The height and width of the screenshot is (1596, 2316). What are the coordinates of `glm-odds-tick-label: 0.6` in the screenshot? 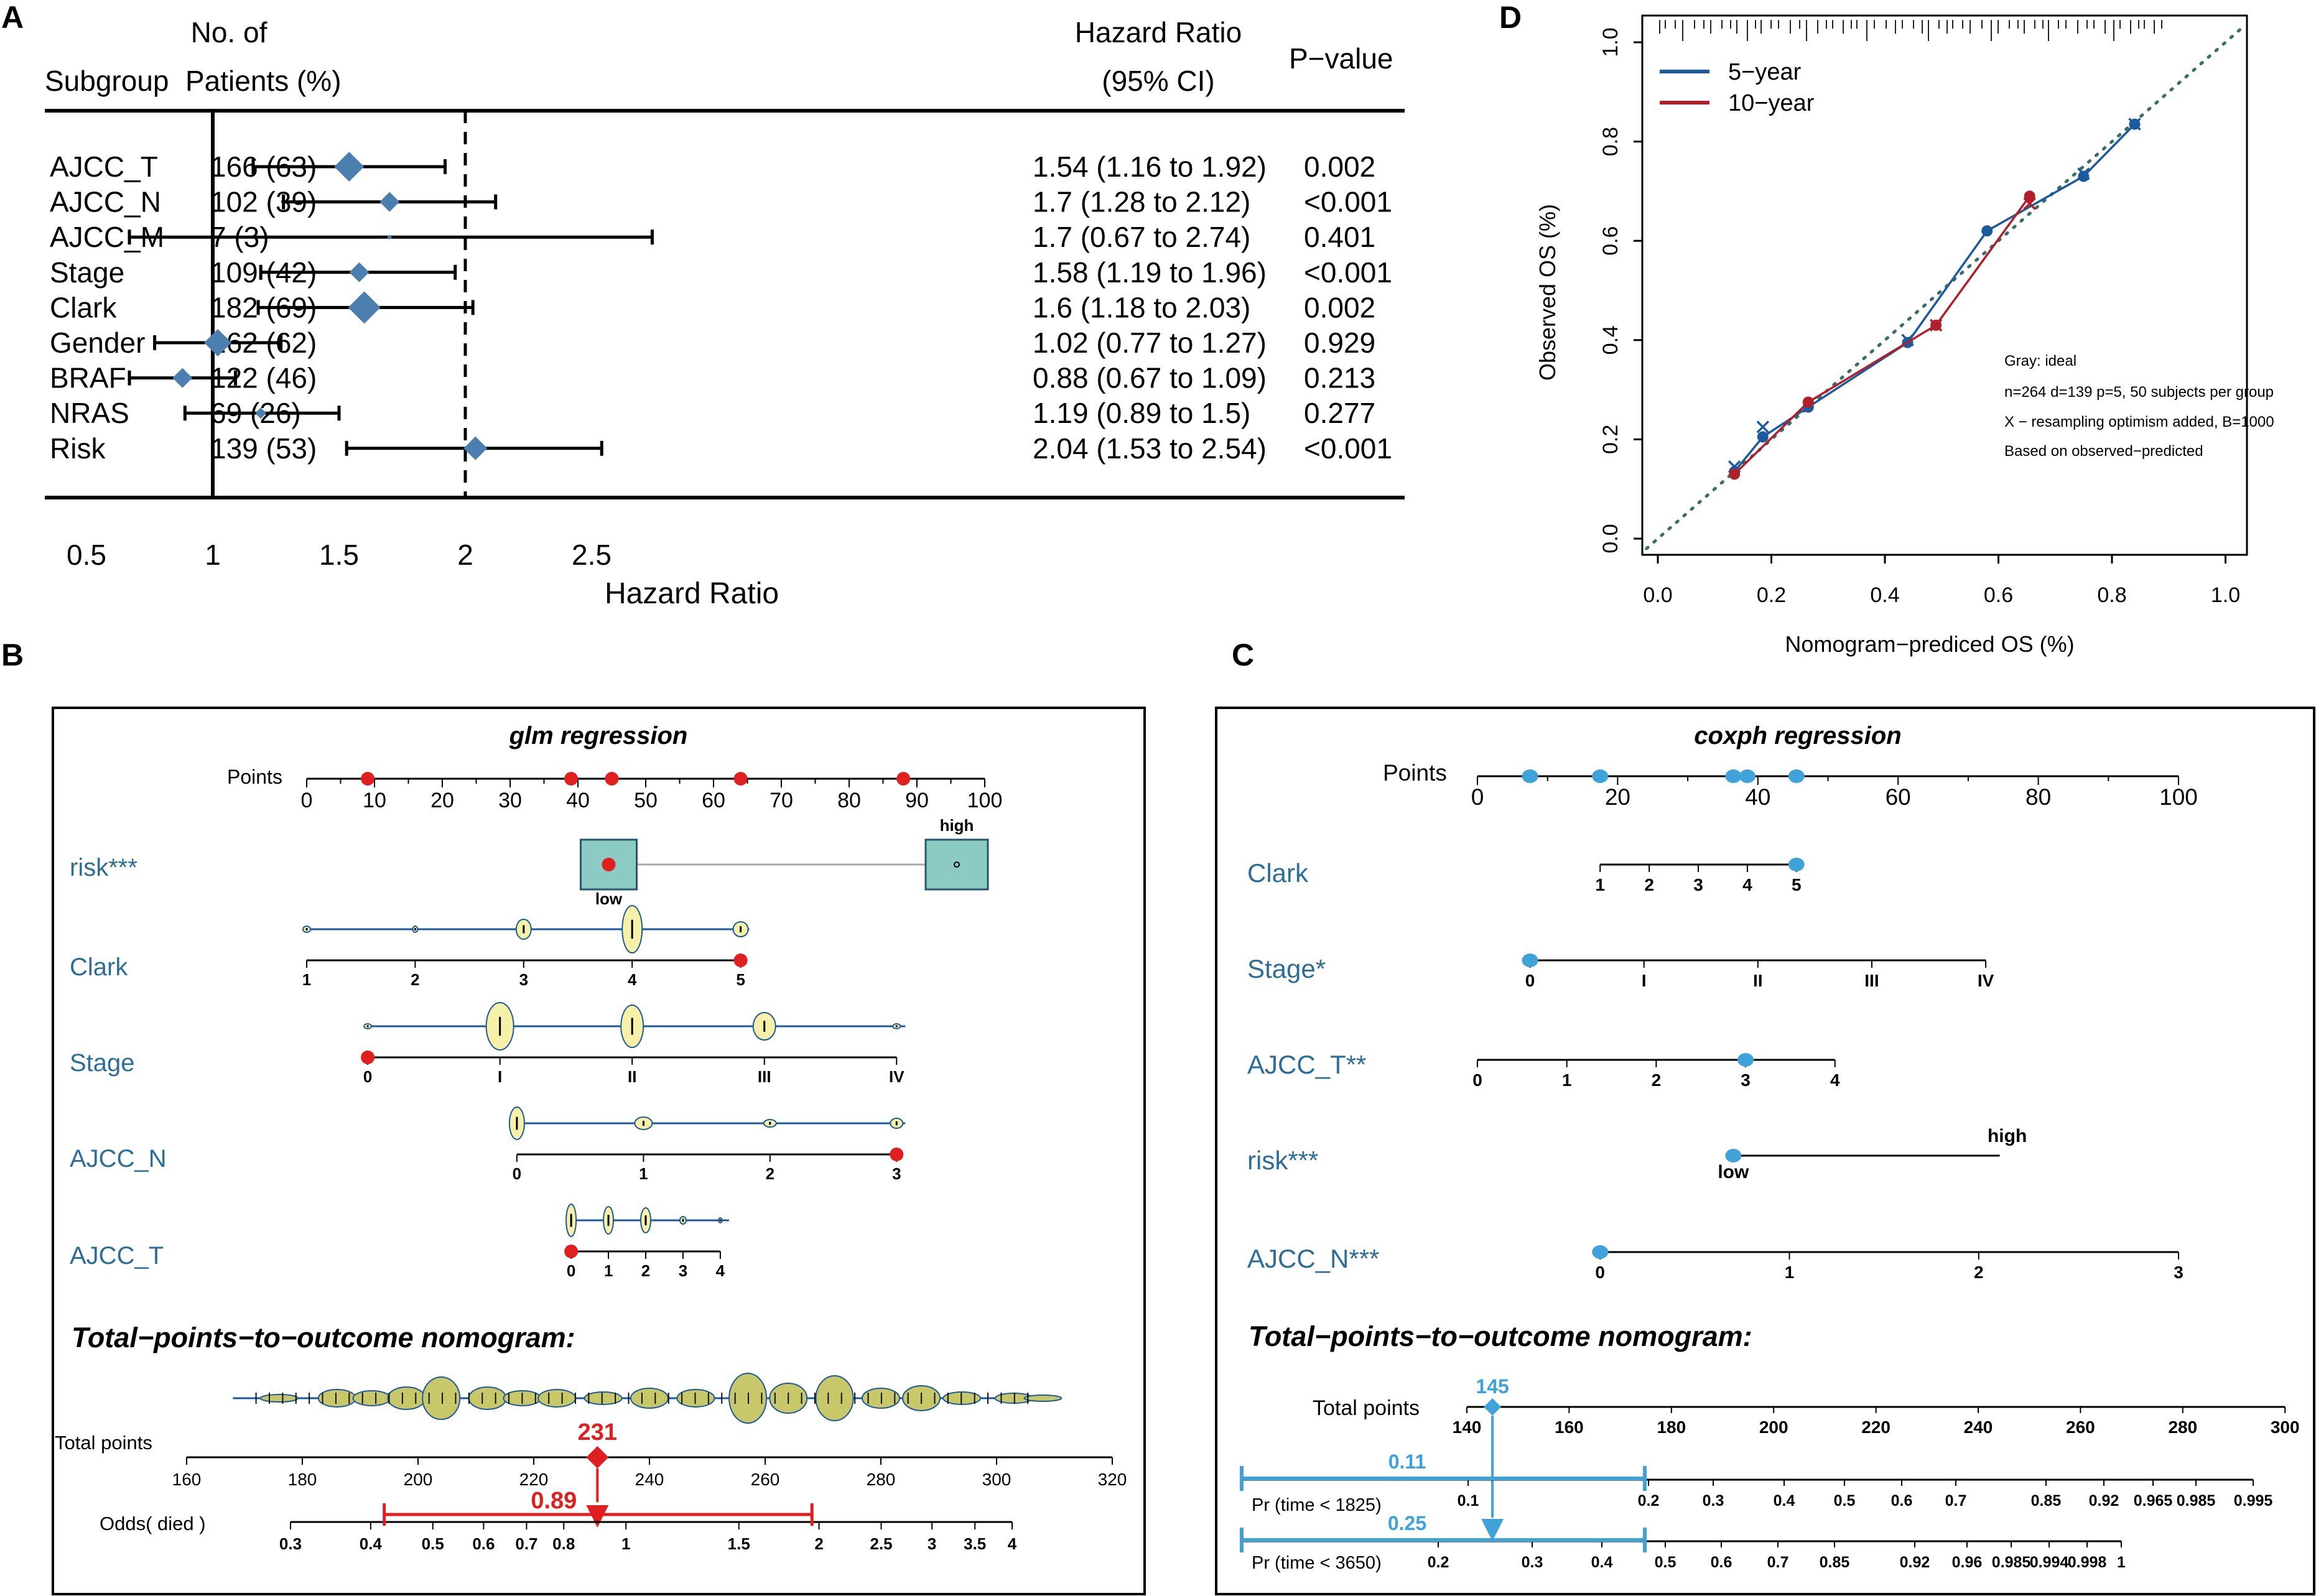 It's located at (483, 1544).